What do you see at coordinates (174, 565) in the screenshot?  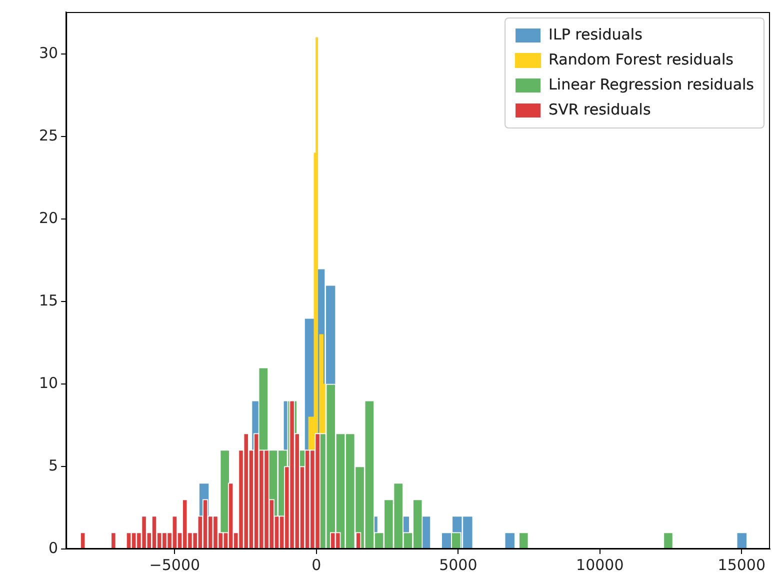 I see `x-tick-label: −5000` at bounding box center [174, 565].